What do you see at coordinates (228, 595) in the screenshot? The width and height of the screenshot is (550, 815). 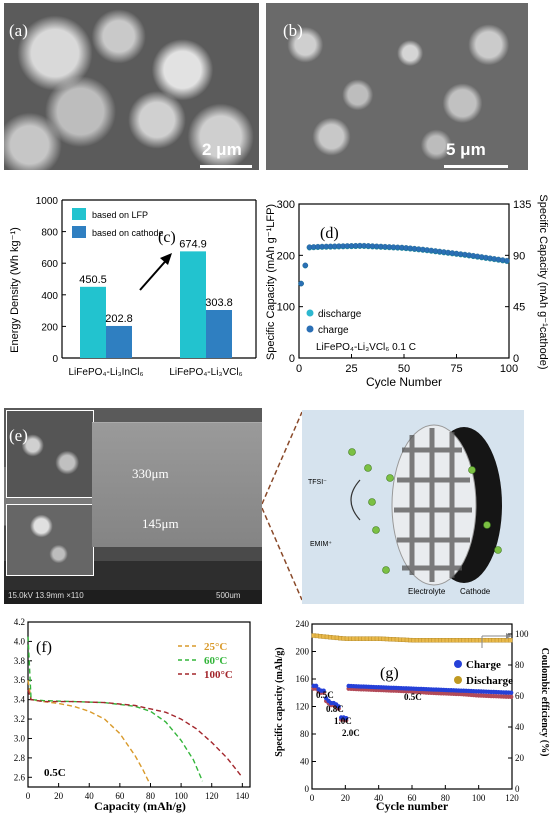 I see `sem-scale-text: 500um` at bounding box center [228, 595].